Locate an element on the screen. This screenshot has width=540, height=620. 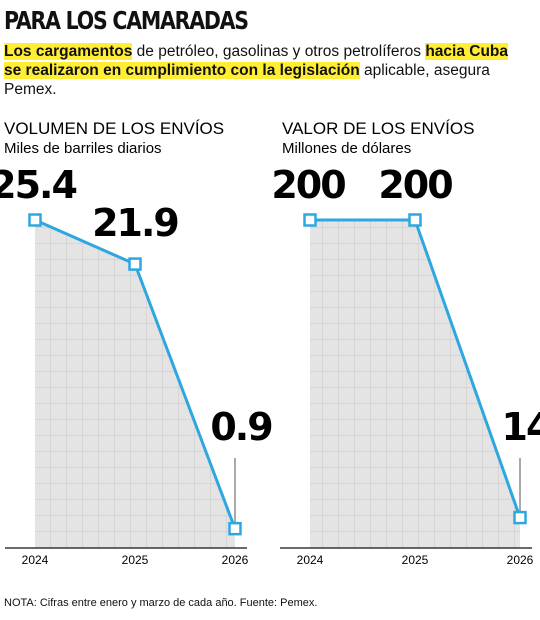
chart-subtitle: Miles de barriles diarios is located at coordinates (83, 148).